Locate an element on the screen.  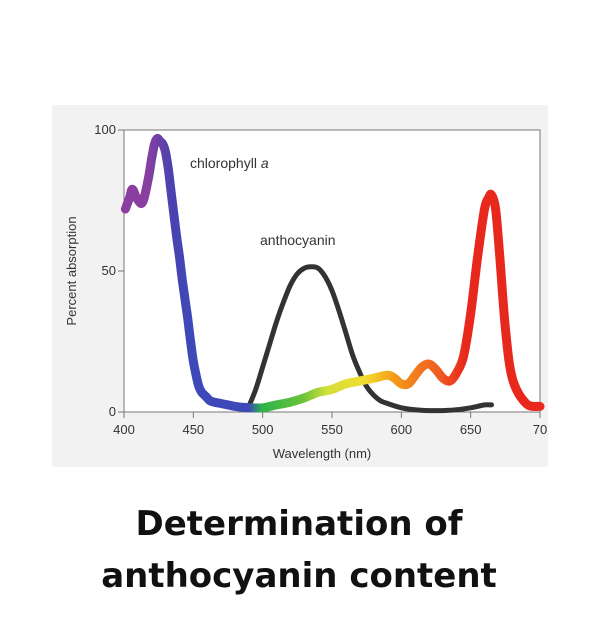
series-label-chlorophyll-a: chlorophyll a is located at coordinates (229, 163).